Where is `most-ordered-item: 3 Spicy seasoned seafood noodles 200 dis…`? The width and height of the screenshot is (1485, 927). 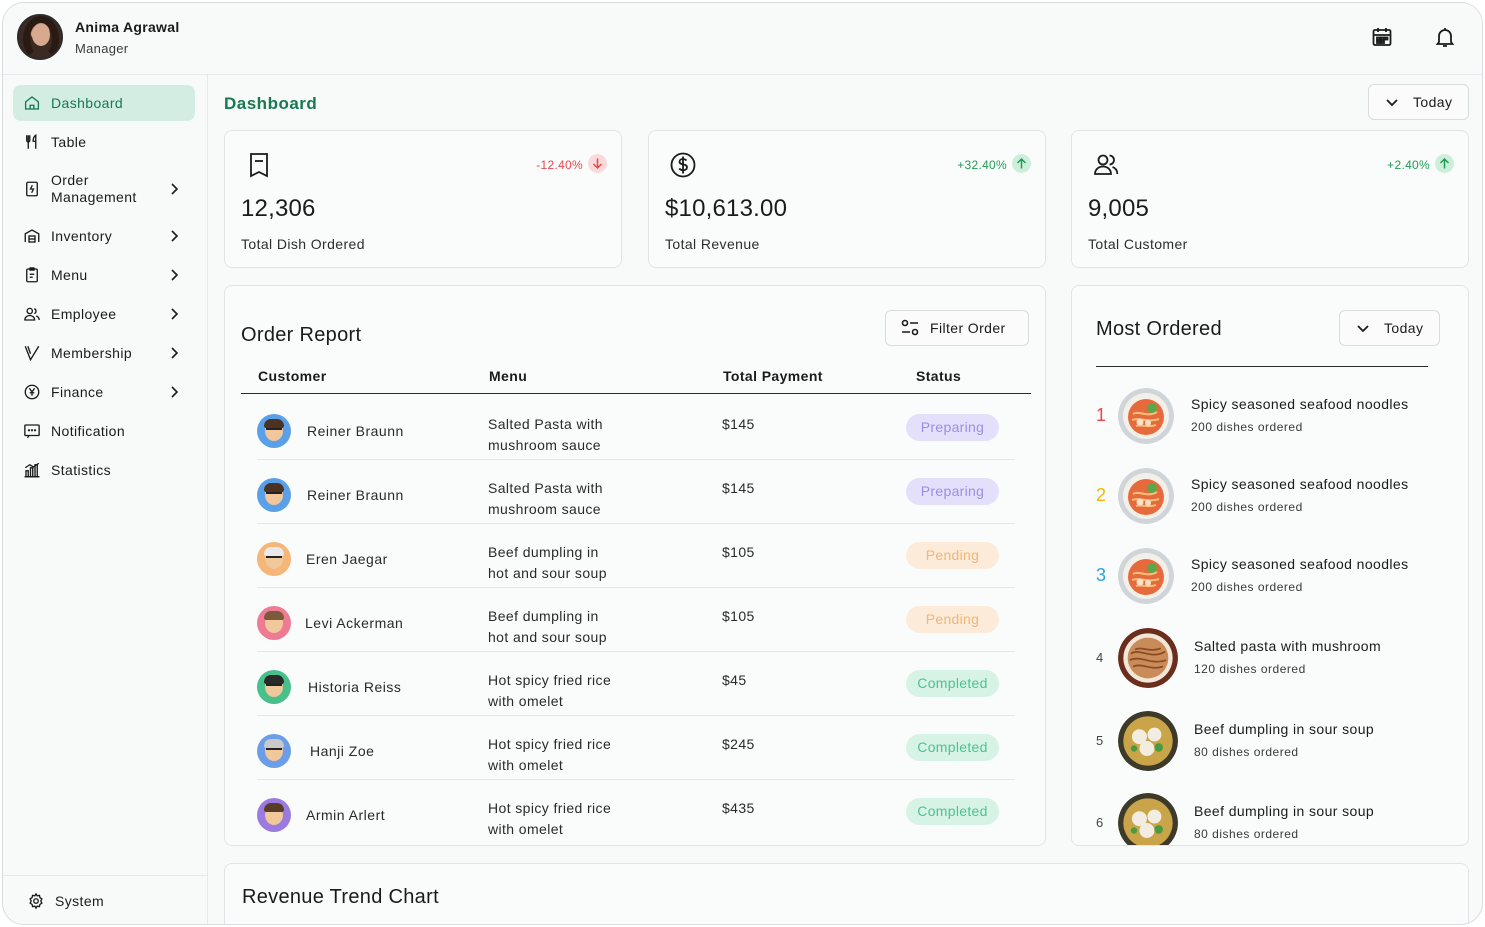 most-ordered-item: 3 Spicy seasoned seafood noodles 200 dis… is located at coordinates (1266, 576).